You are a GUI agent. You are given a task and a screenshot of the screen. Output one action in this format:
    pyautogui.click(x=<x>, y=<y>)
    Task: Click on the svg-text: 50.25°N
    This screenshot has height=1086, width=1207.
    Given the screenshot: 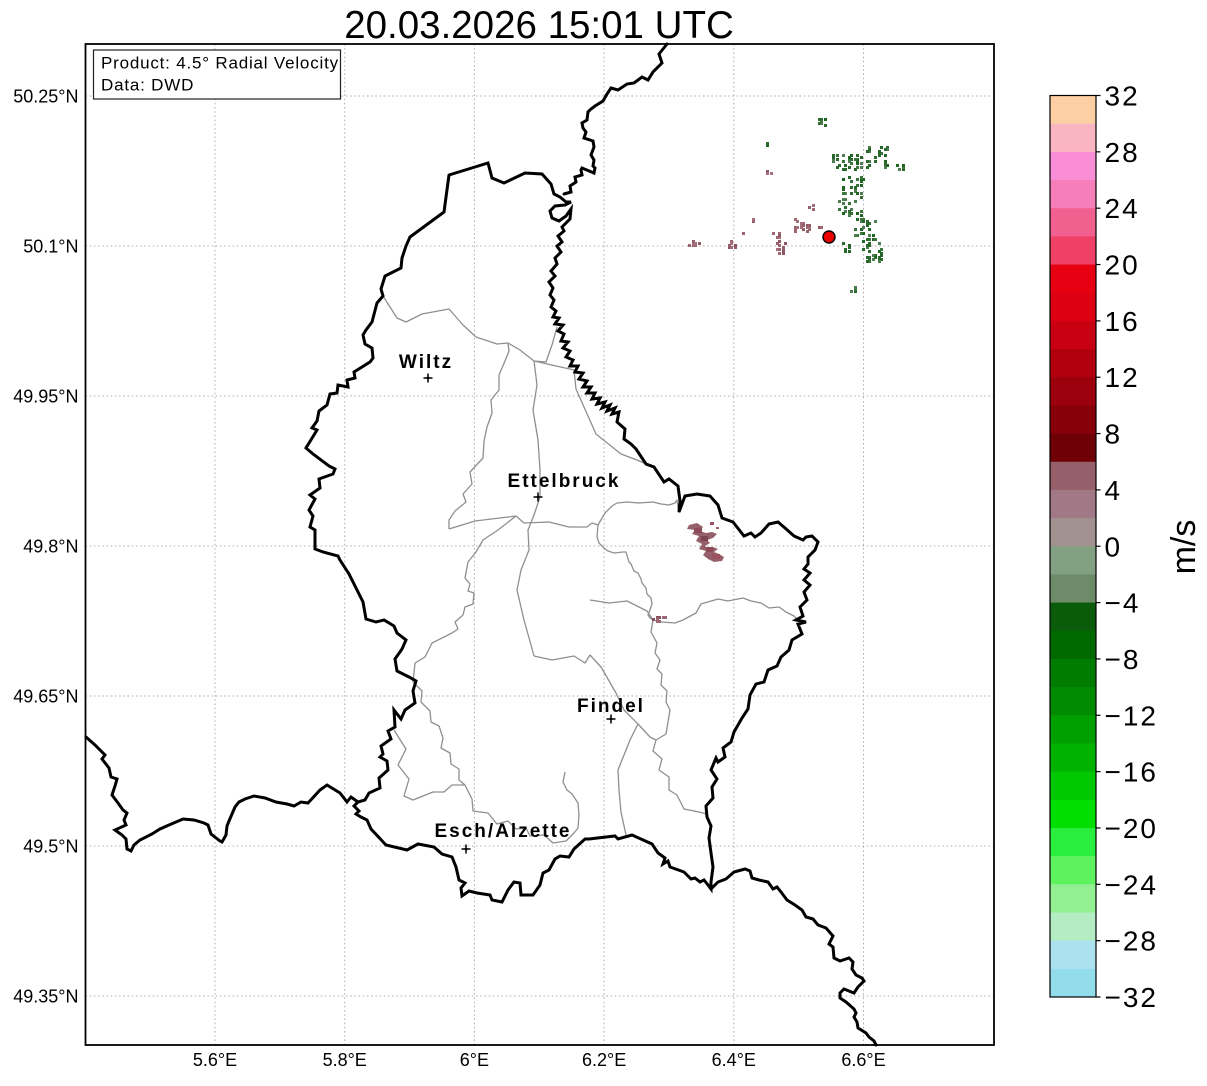 What is the action you would take?
    pyautogui.click(x=45, y=97)
    